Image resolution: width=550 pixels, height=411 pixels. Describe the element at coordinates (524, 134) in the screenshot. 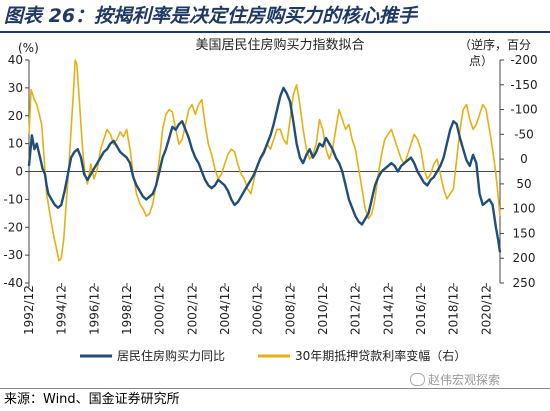

I see `right-tick-label: -50` at that location.